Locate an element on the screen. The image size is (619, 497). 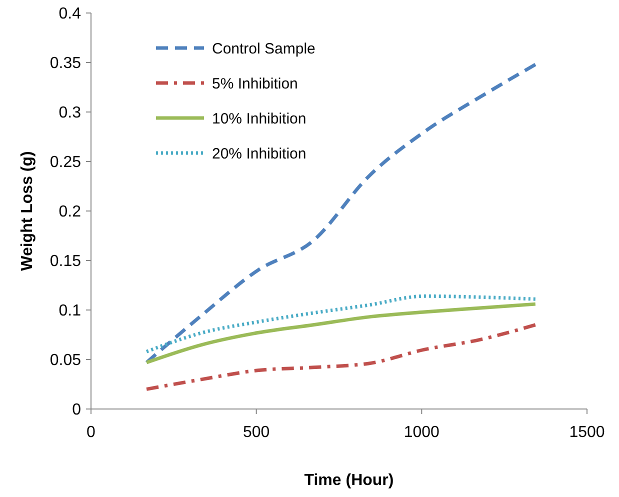
y-tick-label: 0 is located at coordinates (77, 410).